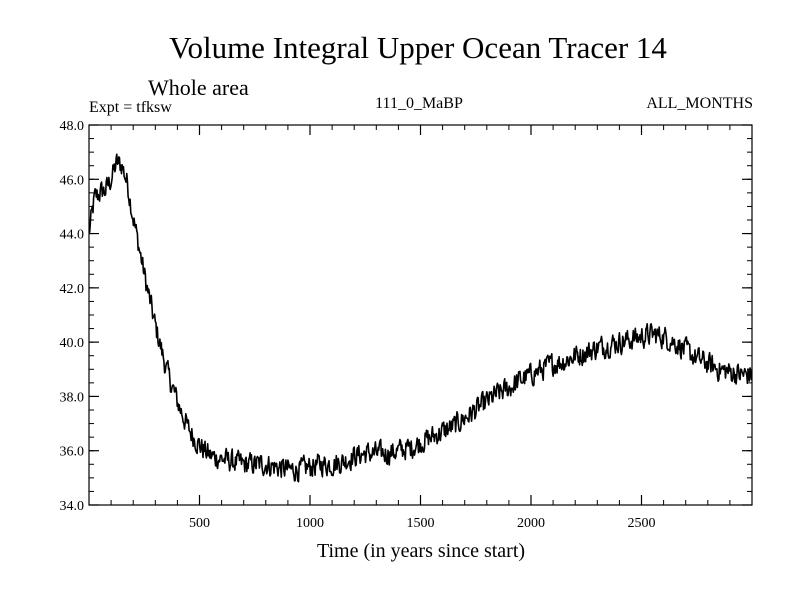 Image resolution: width=800 pixels, height=600 pixels. Describe the element at coordinates (72, 235) in the screenshot. I see `y-tick-label: 44.0` at that location.